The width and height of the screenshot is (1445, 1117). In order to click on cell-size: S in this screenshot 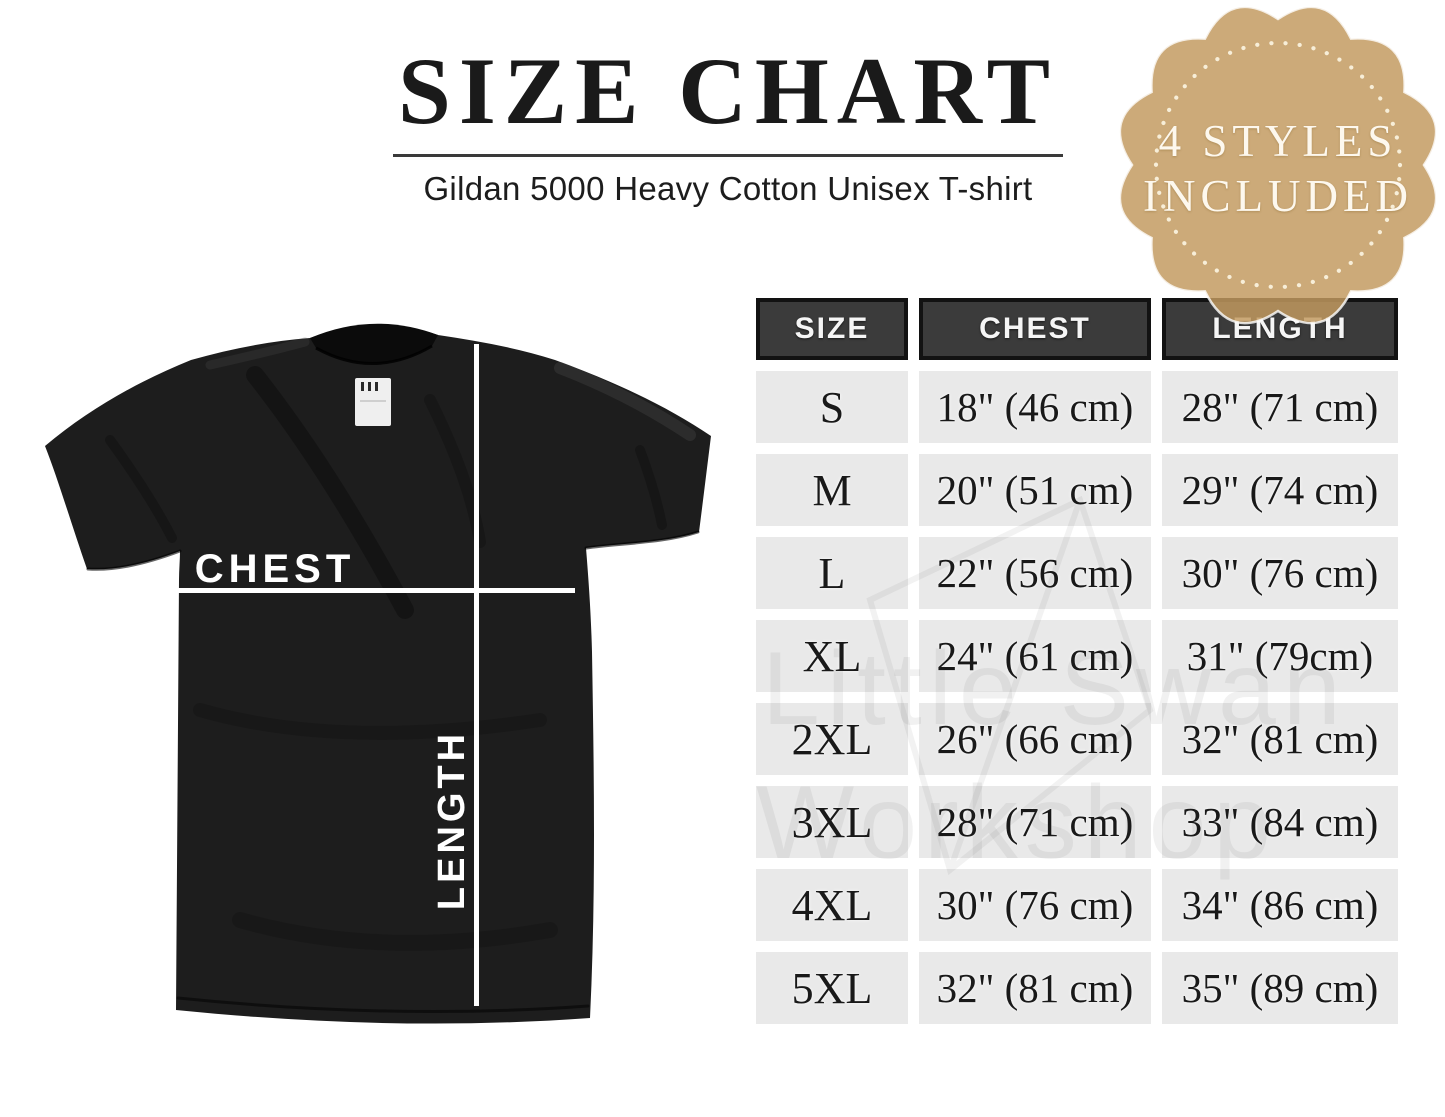, I will do `click(832, 407)`.